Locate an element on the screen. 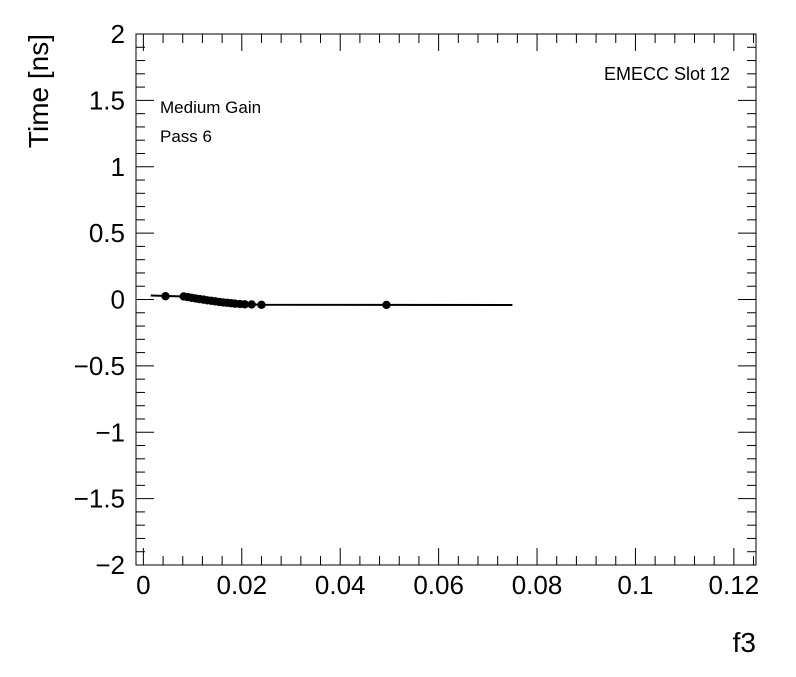 Image resolution: width=796 pixels, height=677 pixels. x-tick-label: 0.06 is located at coordinates (438, 585).